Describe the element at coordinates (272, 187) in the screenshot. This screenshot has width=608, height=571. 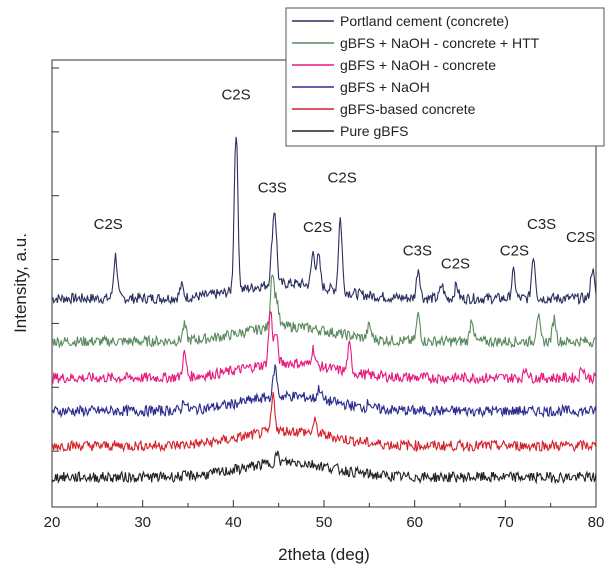
I see `peak-label-3: C3S` at that location.